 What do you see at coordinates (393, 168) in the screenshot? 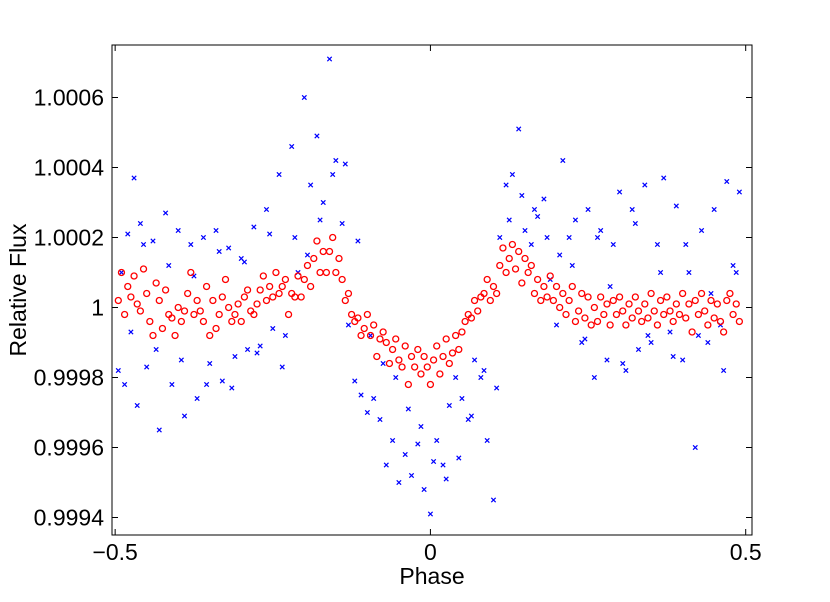
I see `y-tick: 1.0004` at bounding box center [393, 168].